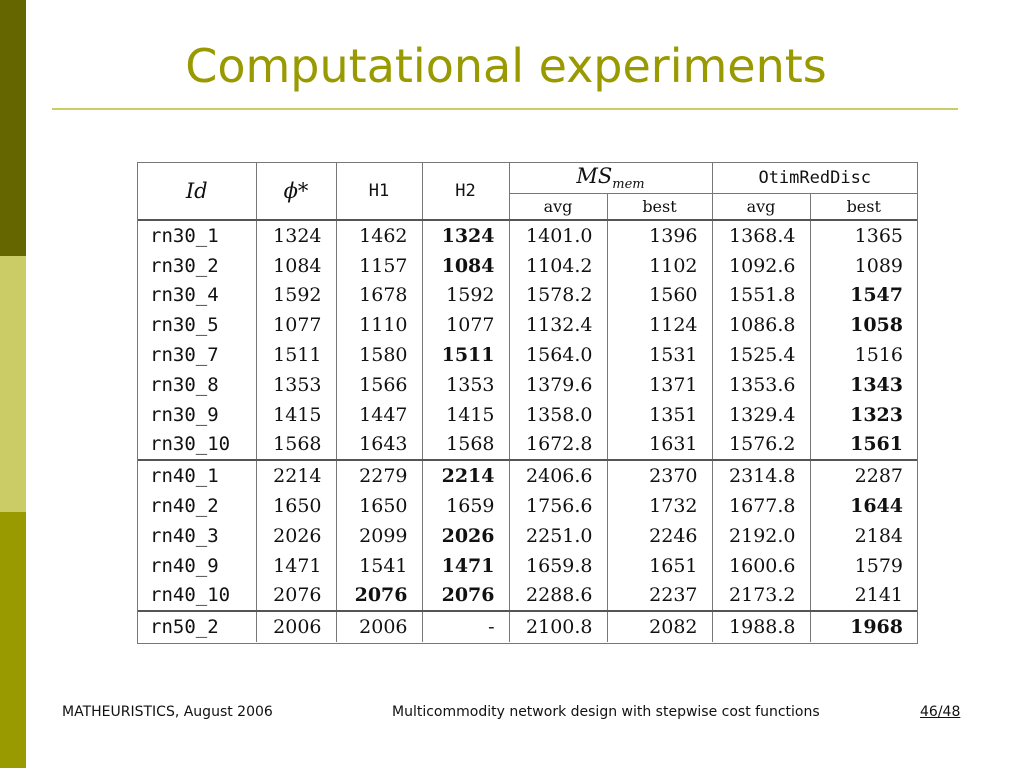  I want to click on table-row: rn40_2 1650 1650 1659 1756.6 1732 1677.8 1644, so click(527, 506).